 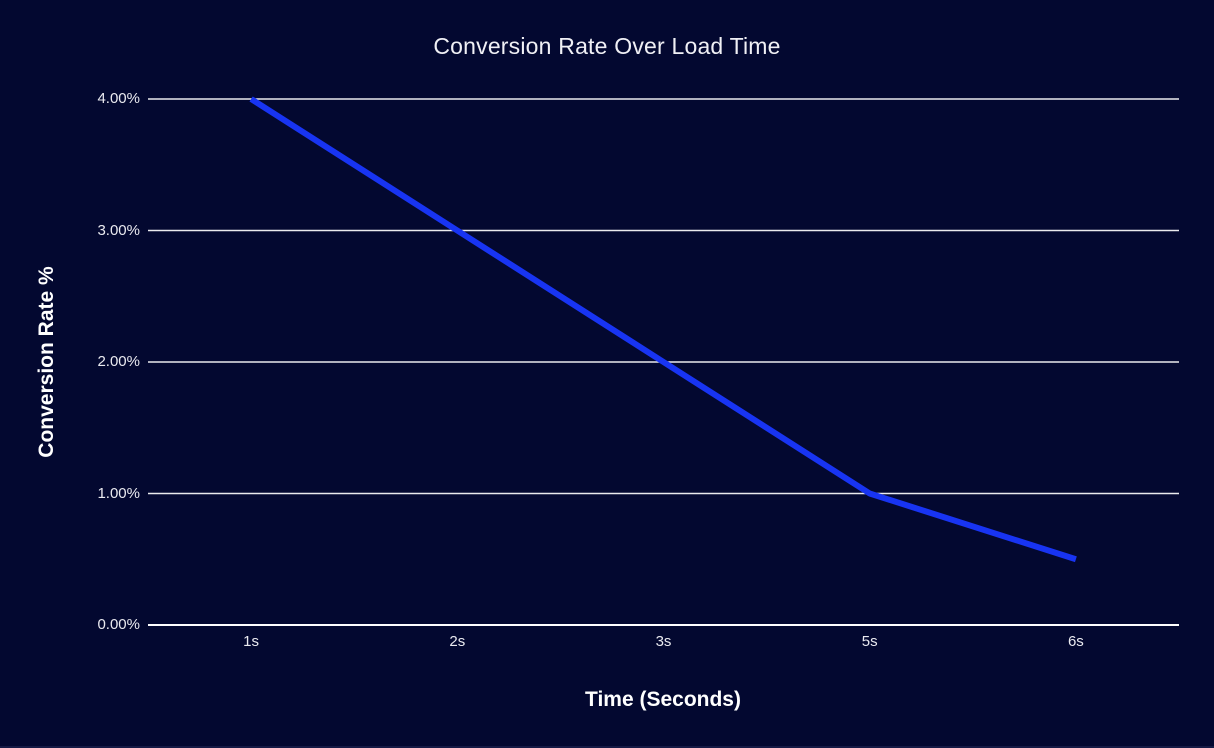 I want to click on y-tick-label: 4.00%, so click(x=118, y=98).